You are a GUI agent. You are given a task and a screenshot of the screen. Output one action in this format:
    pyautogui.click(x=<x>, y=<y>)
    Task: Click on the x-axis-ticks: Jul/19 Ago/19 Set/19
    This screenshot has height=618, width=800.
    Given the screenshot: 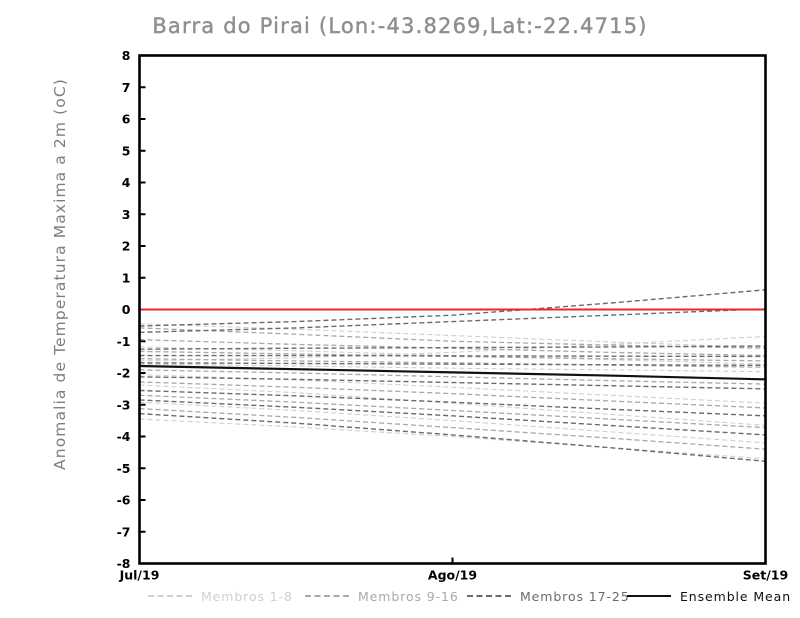 What is the action you would take?
    pyautogui.click(x=453, y=570)
    